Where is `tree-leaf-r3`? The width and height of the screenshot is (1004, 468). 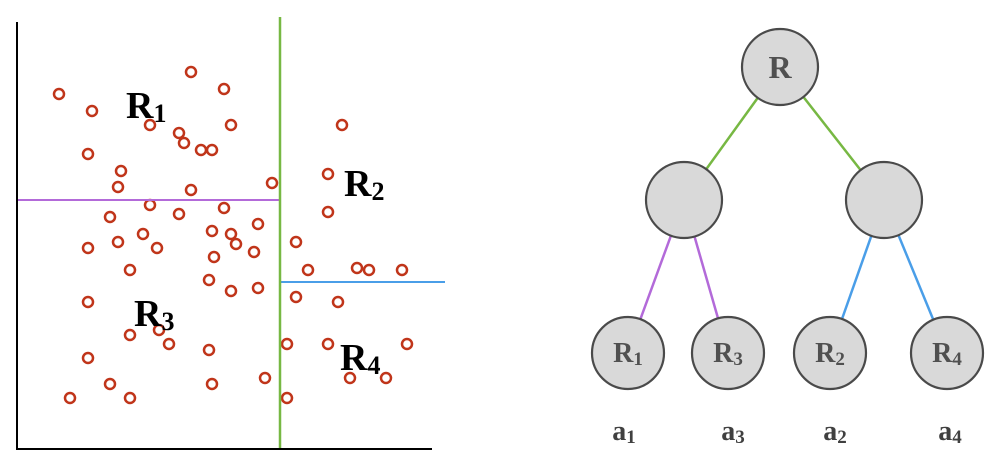
tree-leaf-r3 is located at coordinates (728, 353).